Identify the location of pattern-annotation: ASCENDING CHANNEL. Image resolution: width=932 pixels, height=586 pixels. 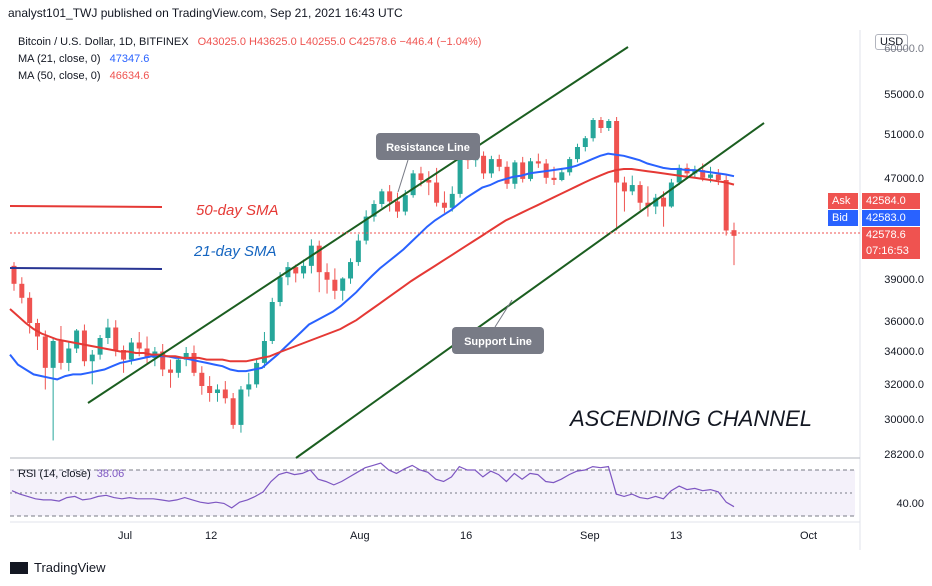
(690, 418).